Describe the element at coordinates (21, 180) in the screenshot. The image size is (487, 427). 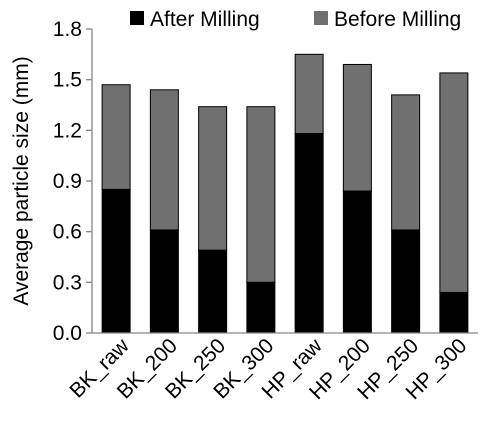
I see `y-axis-label: Average particle size (mm)` at that location.